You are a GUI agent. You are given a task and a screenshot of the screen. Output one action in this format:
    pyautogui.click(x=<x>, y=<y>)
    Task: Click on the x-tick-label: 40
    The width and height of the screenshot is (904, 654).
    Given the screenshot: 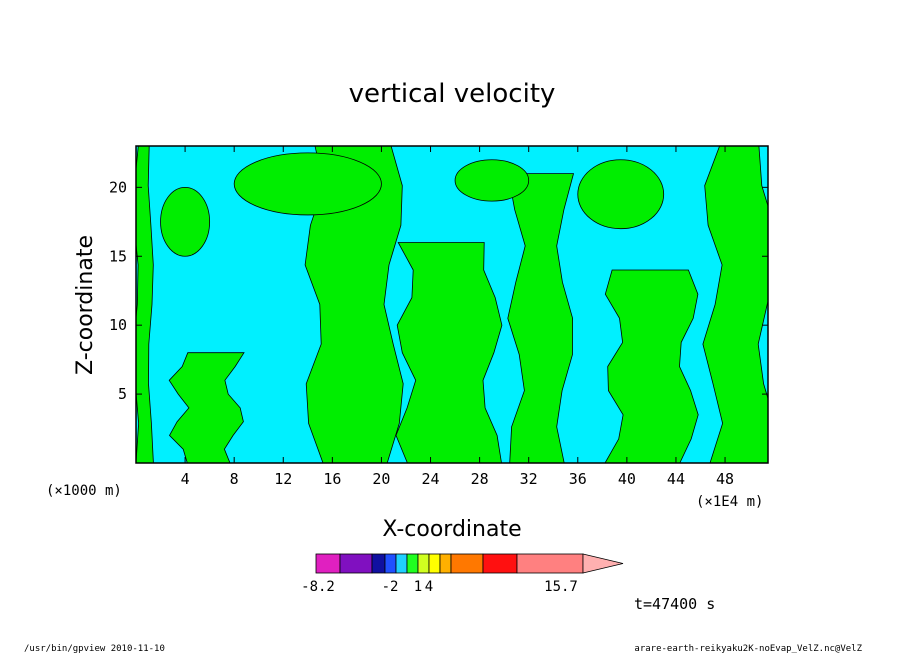 What is the action you would take?
    pyautogui.click(x=627, y=479)
    